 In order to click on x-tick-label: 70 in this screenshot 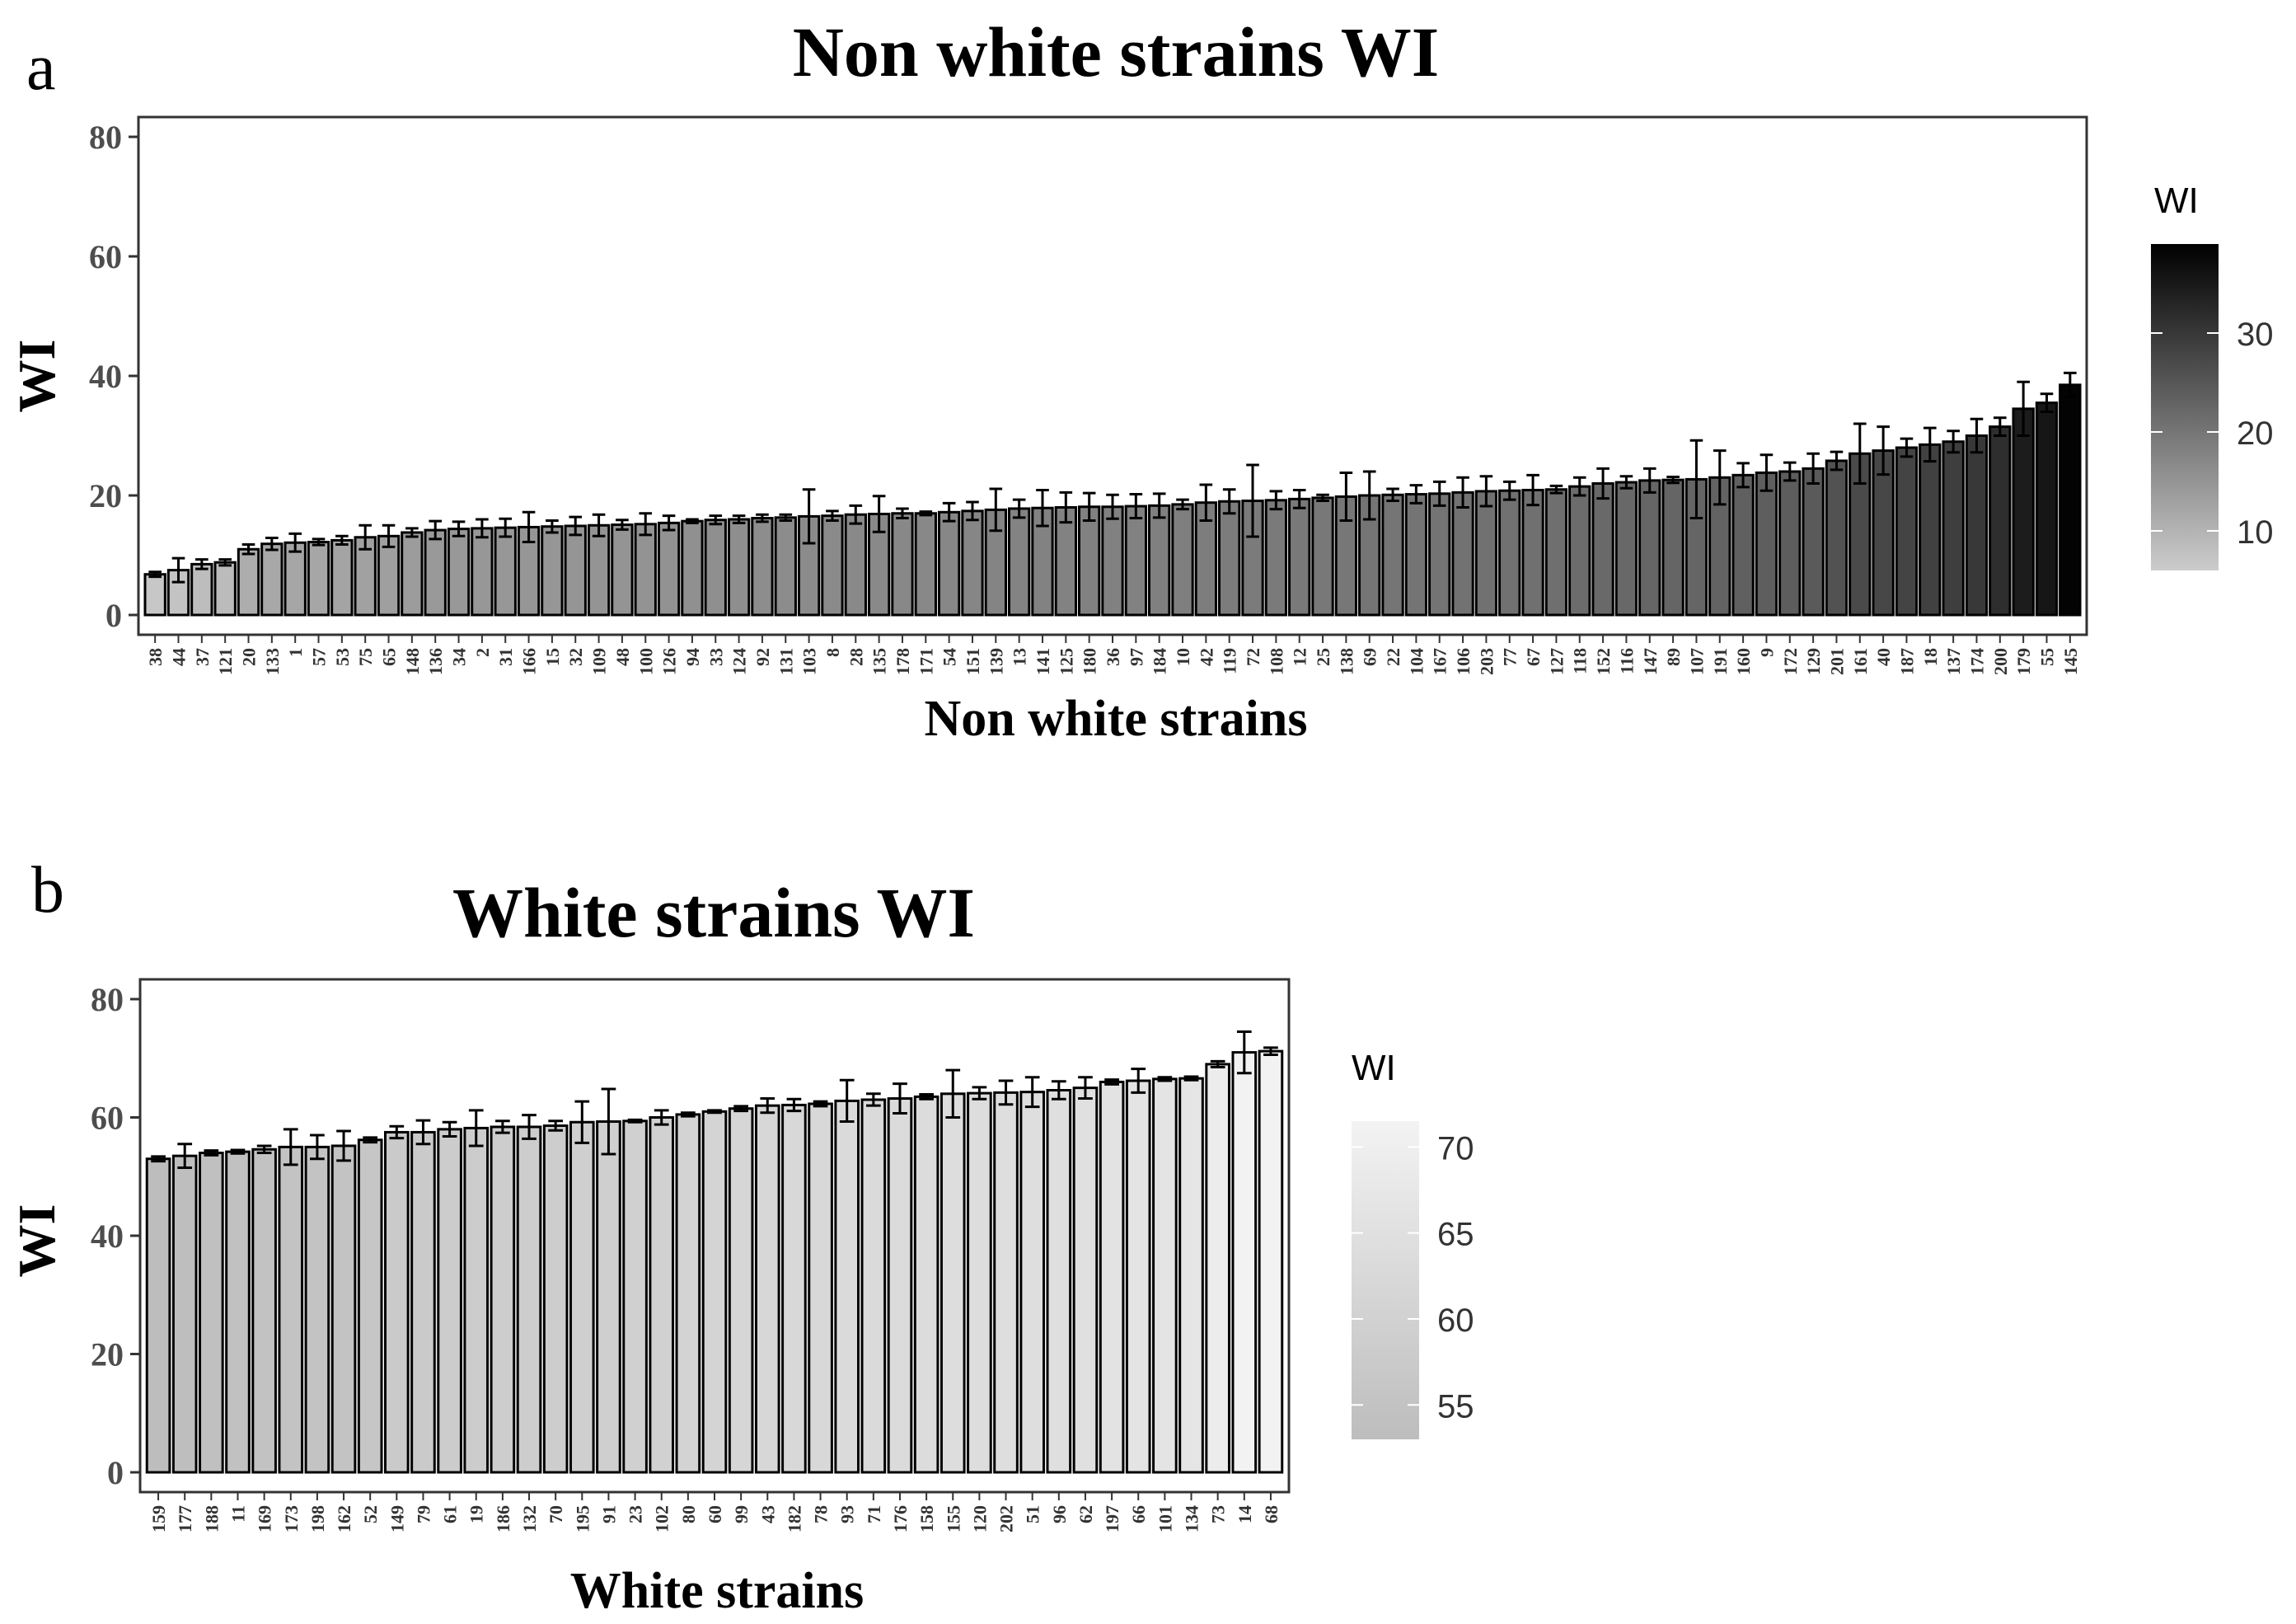, I will do `click(556, 1514)`.